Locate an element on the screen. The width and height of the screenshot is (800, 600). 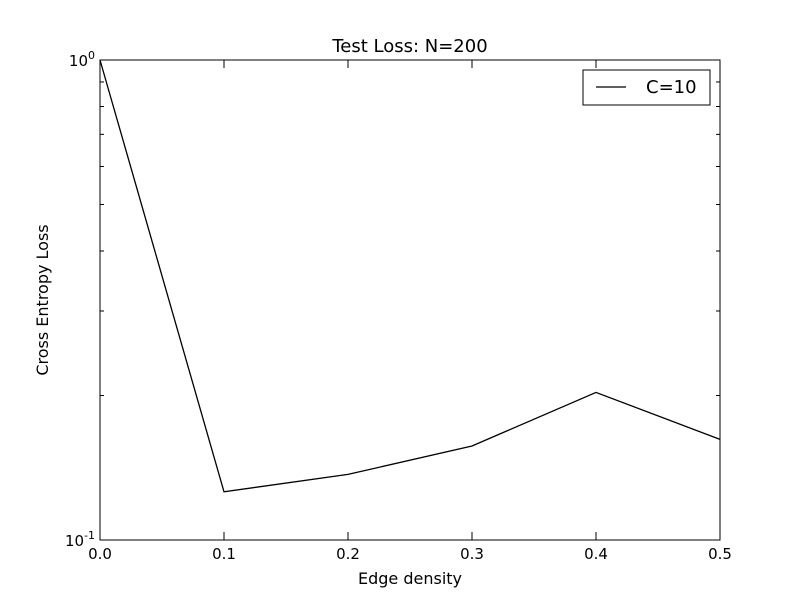
x-tick-label: 0.2 is located at coordinates (348, 554).